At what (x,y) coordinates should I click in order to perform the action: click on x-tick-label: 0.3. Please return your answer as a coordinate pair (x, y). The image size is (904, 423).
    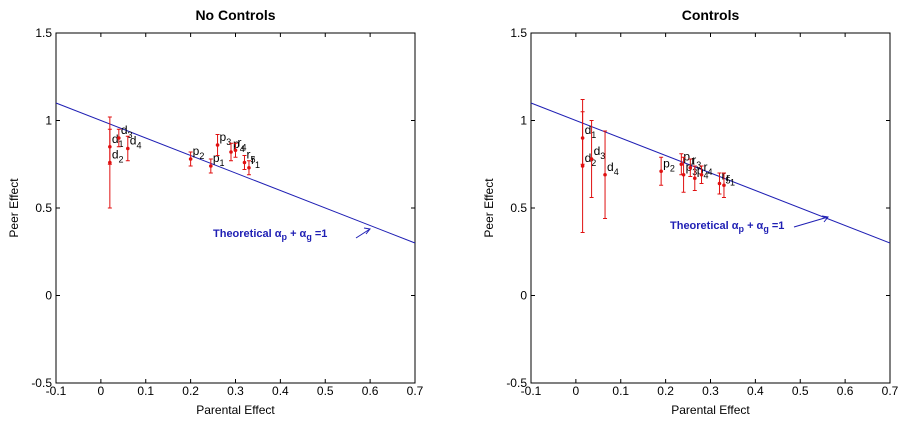
    Looking at the image, I should click on (235, 391).